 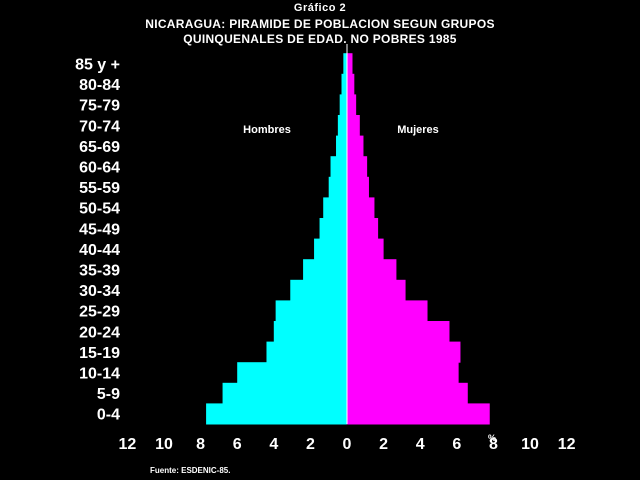 What do you see at coordinates (190, 470) in the screenshot?
I see `source-note: Fuente: ESDENIC-85.` at bounding box center [190, 470].